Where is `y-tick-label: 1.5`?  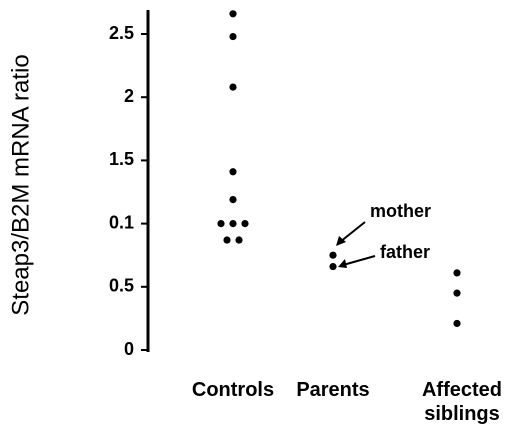
y-tick-label: 1.5 is located at coordinates (121, 159).